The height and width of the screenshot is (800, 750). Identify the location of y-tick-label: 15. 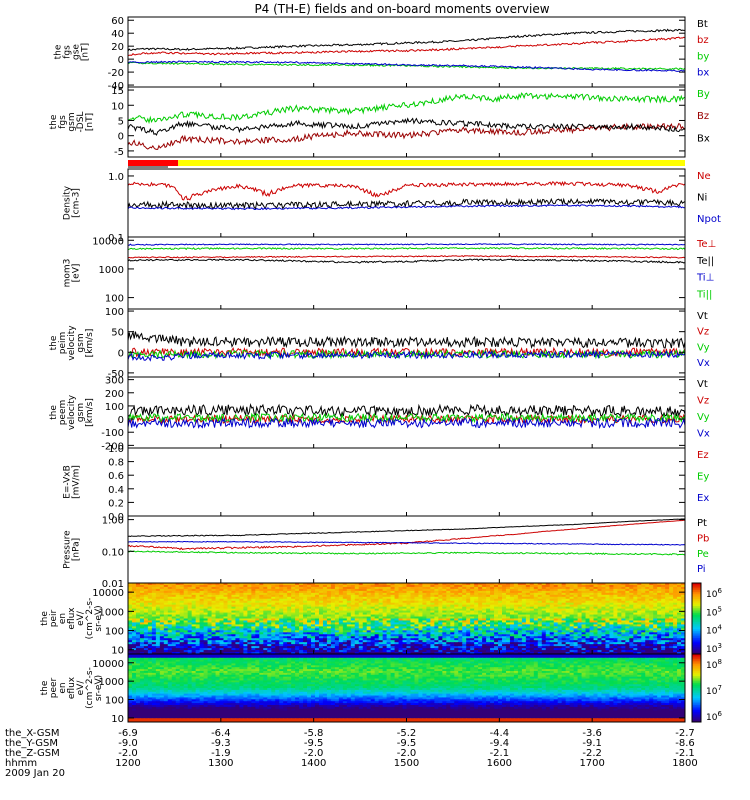
(117, 91).